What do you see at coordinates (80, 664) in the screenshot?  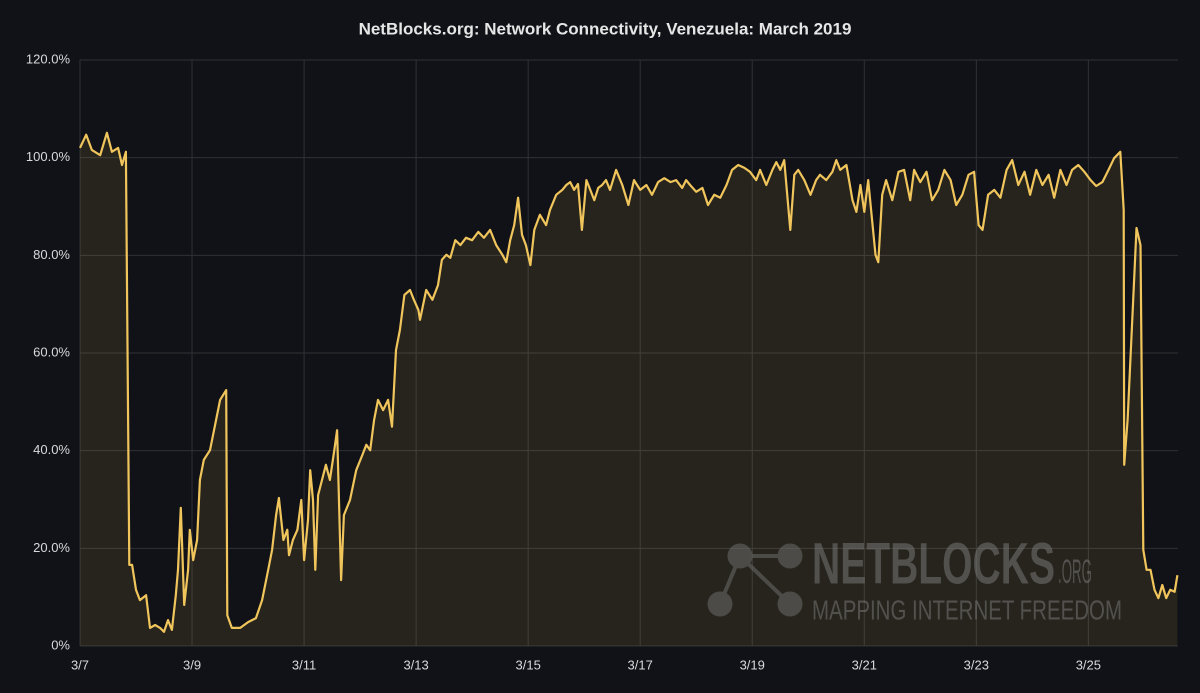 I see `x-tick-label: 3/7` at bounding box center [80, 664].